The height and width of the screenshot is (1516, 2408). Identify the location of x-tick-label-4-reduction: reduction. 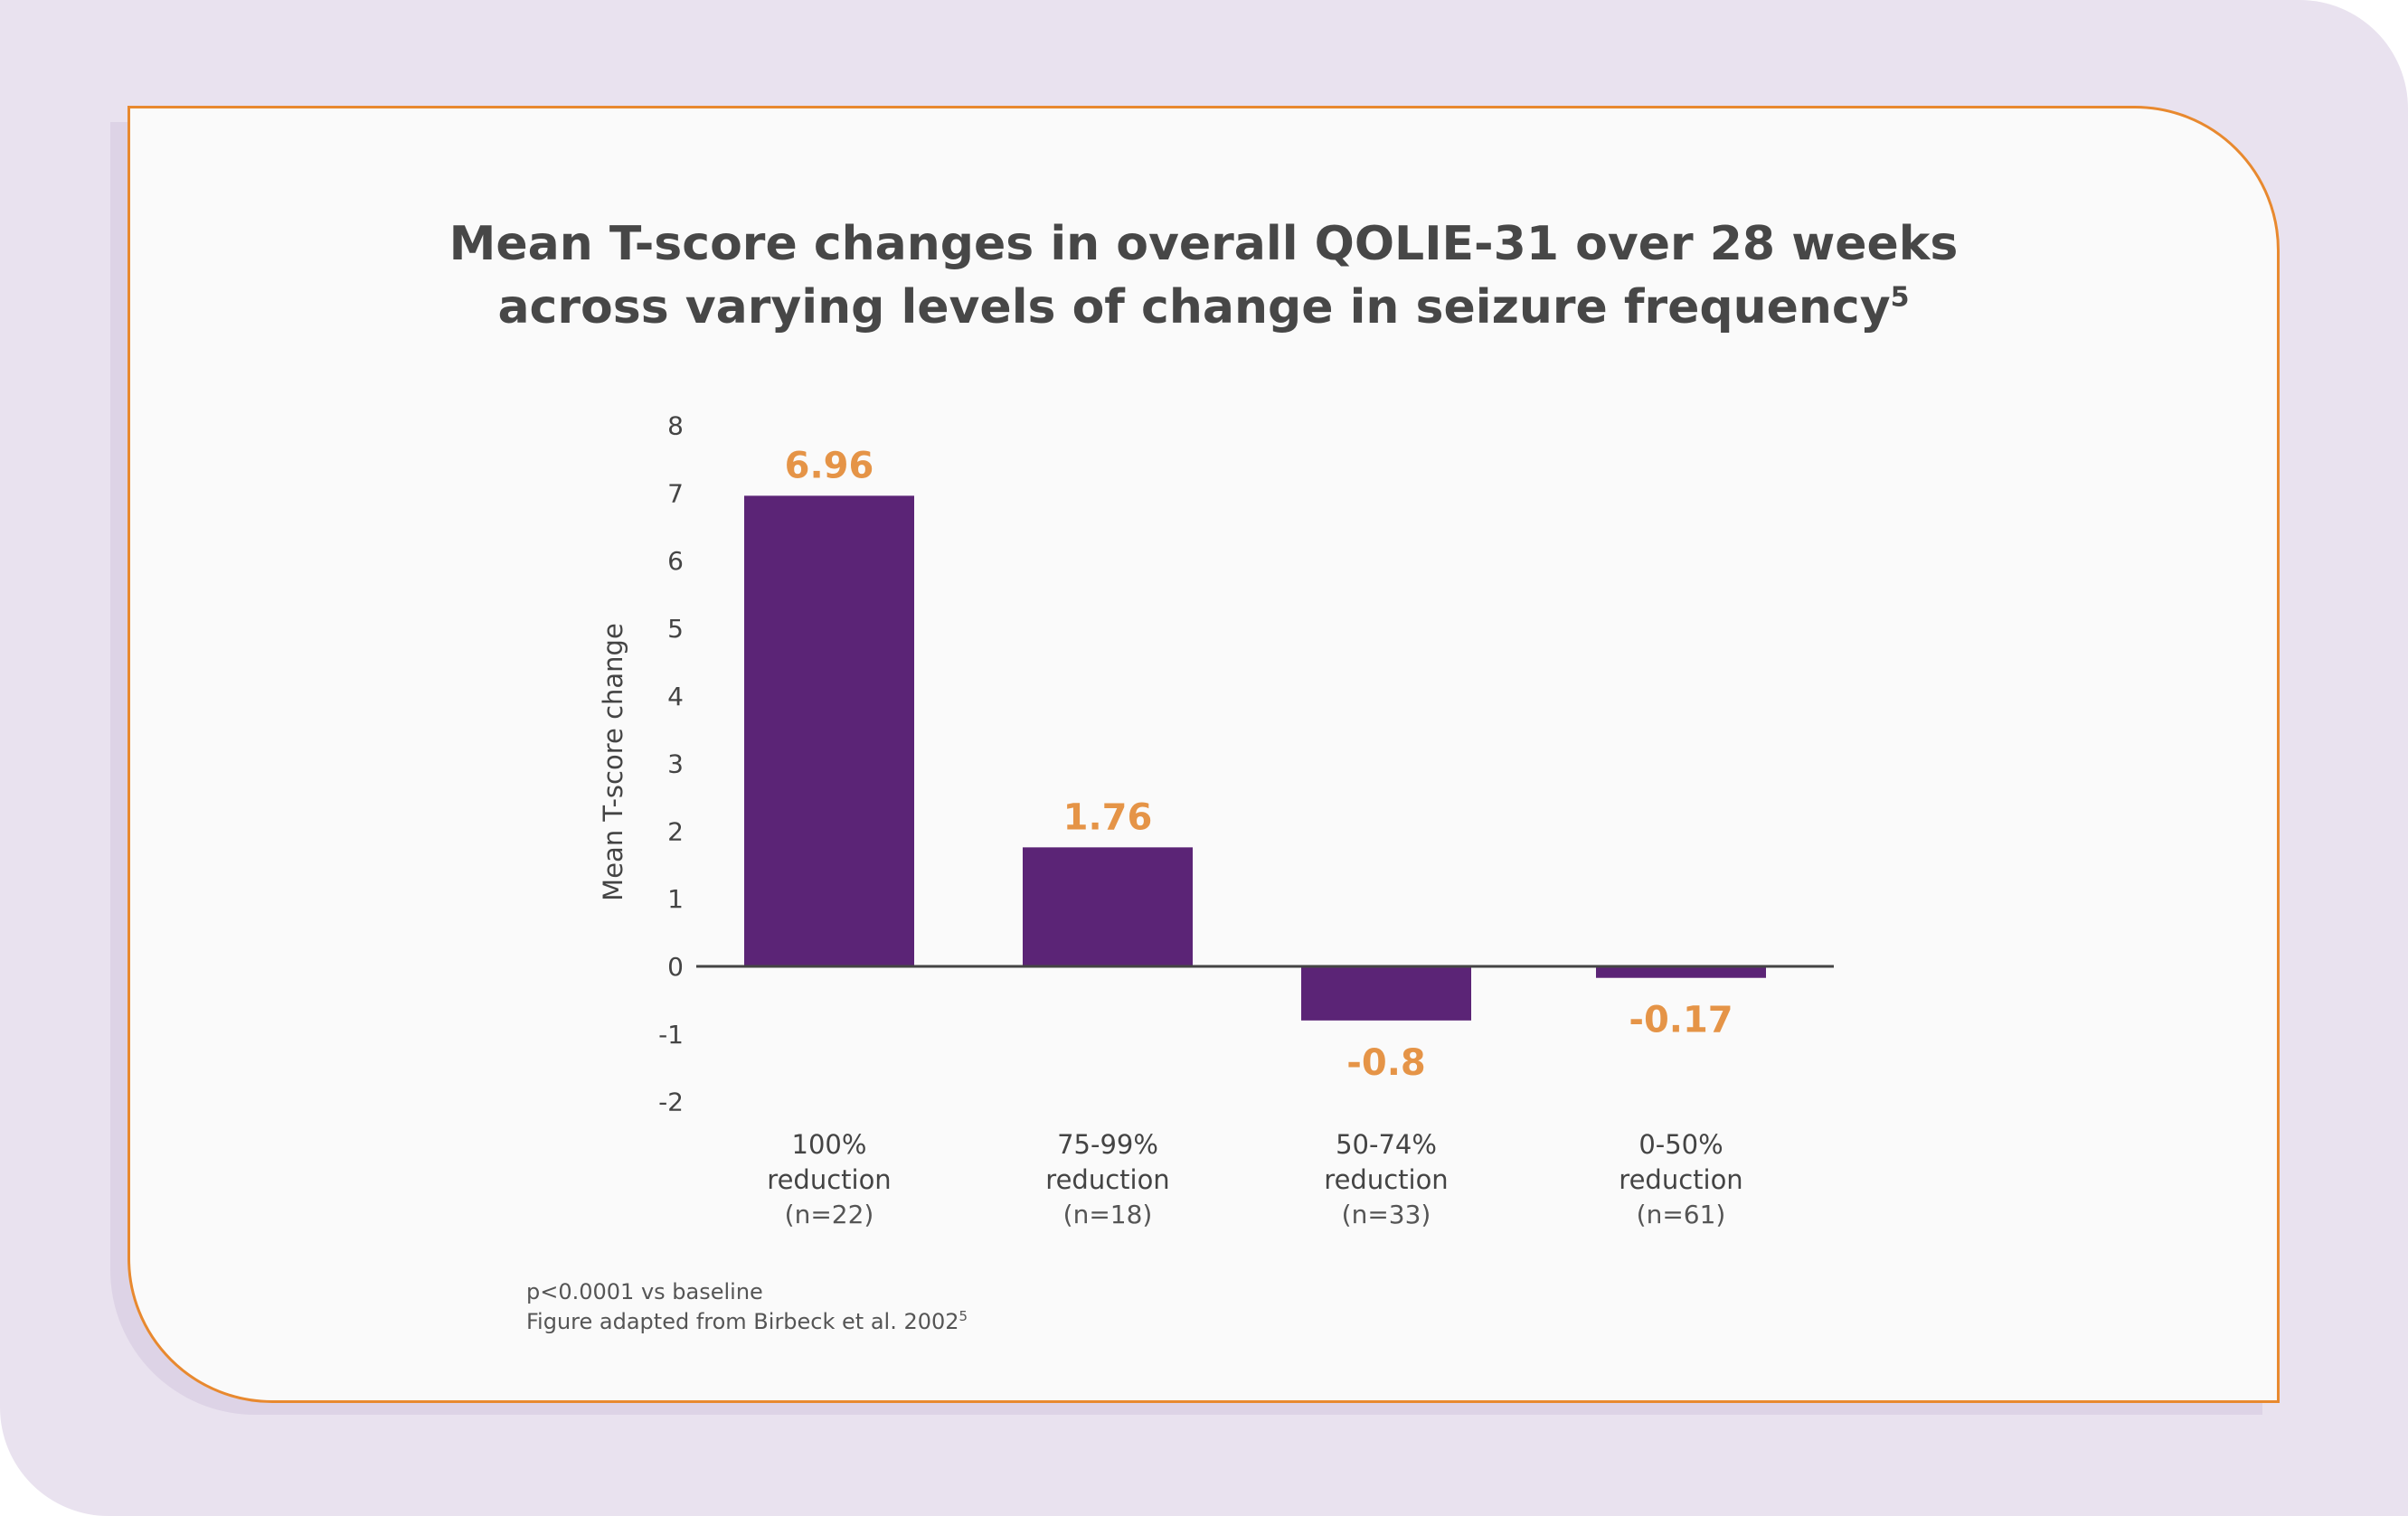
(1680, 1179).